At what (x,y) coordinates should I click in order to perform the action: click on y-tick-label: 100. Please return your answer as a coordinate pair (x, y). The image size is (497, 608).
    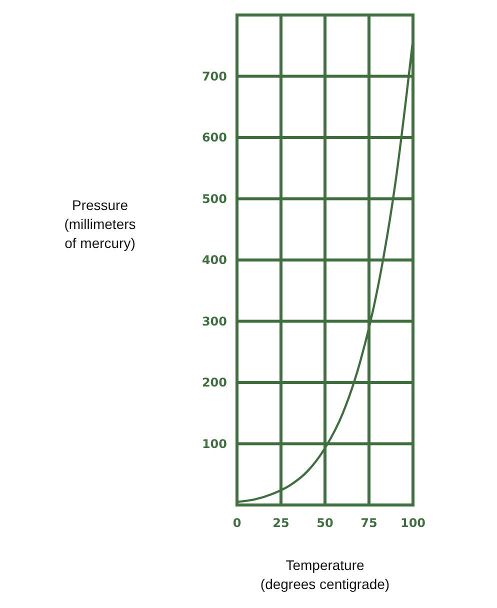
    Looking at the image, I should click on (214, 443).